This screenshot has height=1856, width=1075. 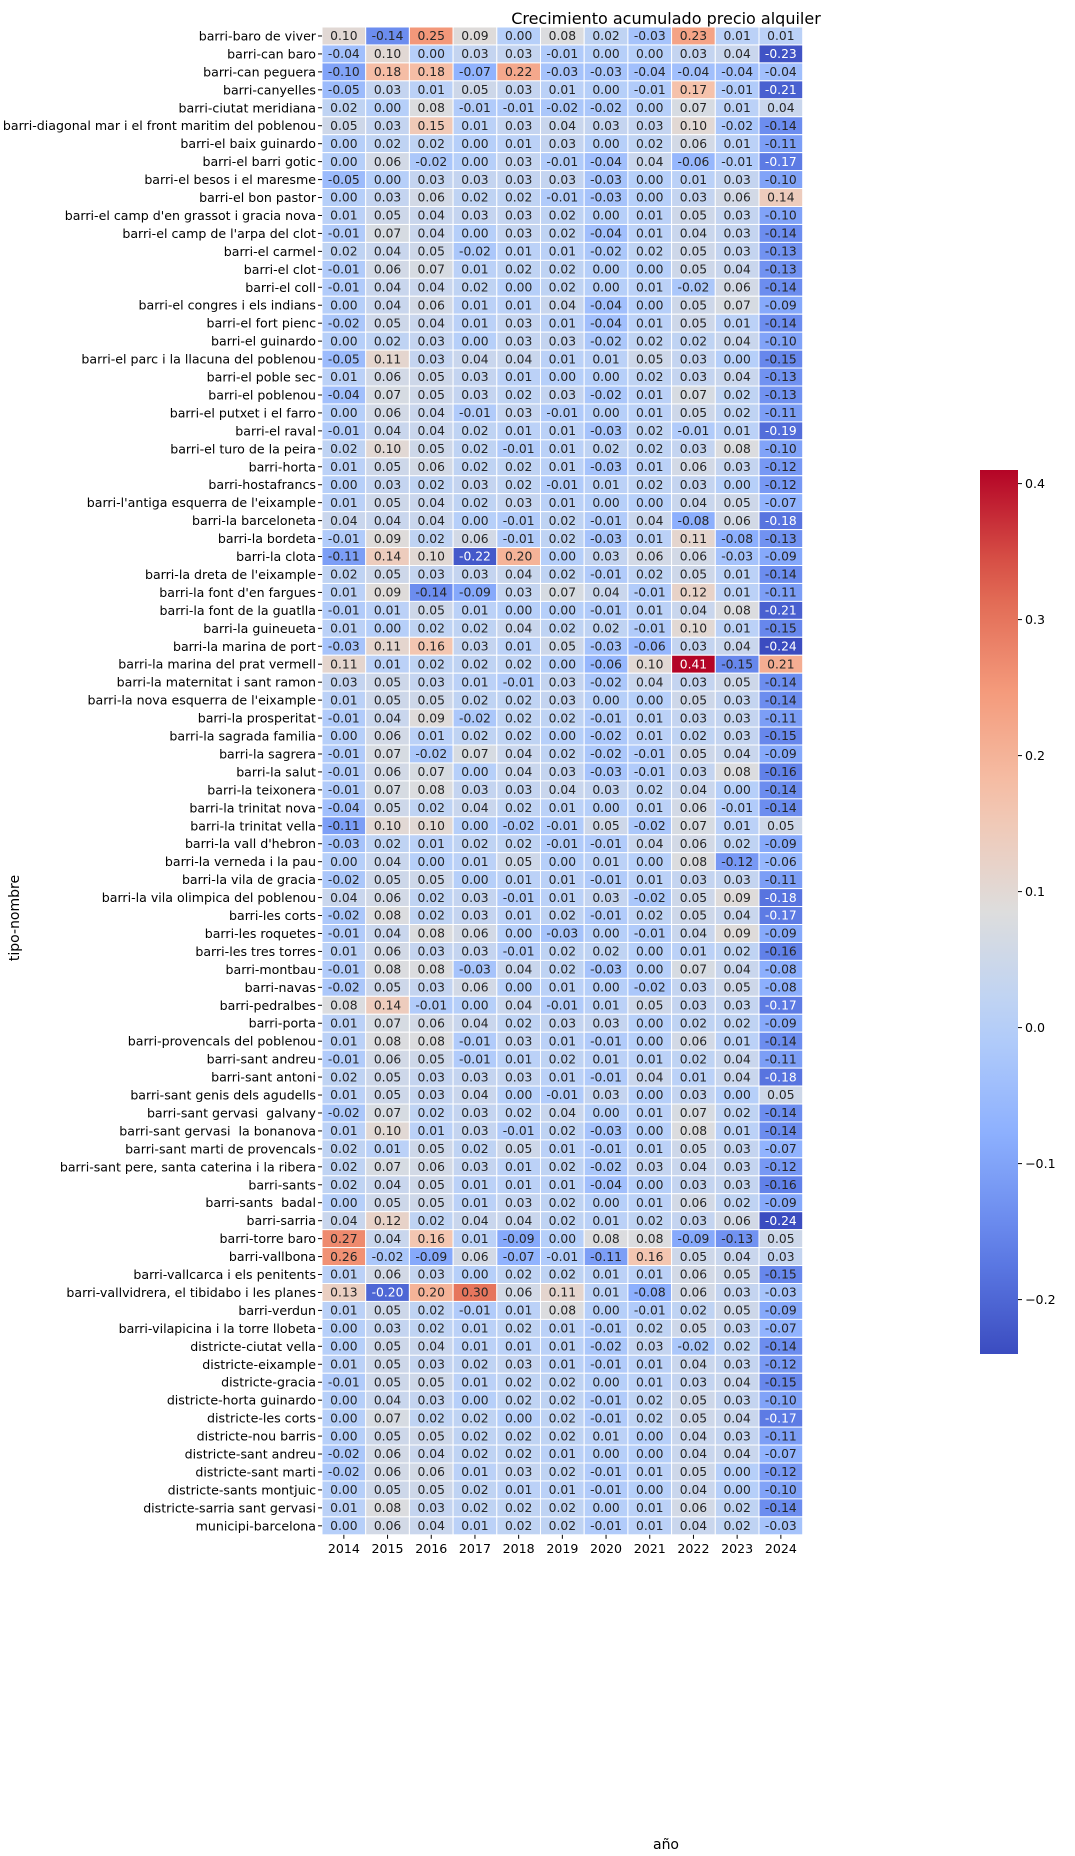 I want to click on cell-value-label: 0.15, so click(x=431, y=126).